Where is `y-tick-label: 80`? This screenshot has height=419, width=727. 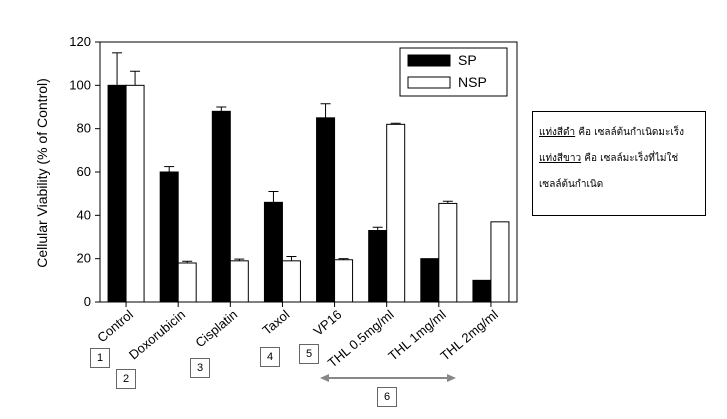
y-tick-label: 80 is located at coordinates (84, 128).